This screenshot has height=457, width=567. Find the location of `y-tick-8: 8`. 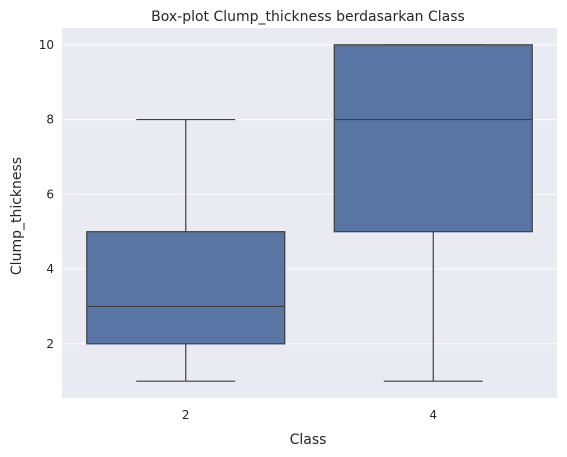

y-tick-8: 8 is located at coordinates (50, 120).